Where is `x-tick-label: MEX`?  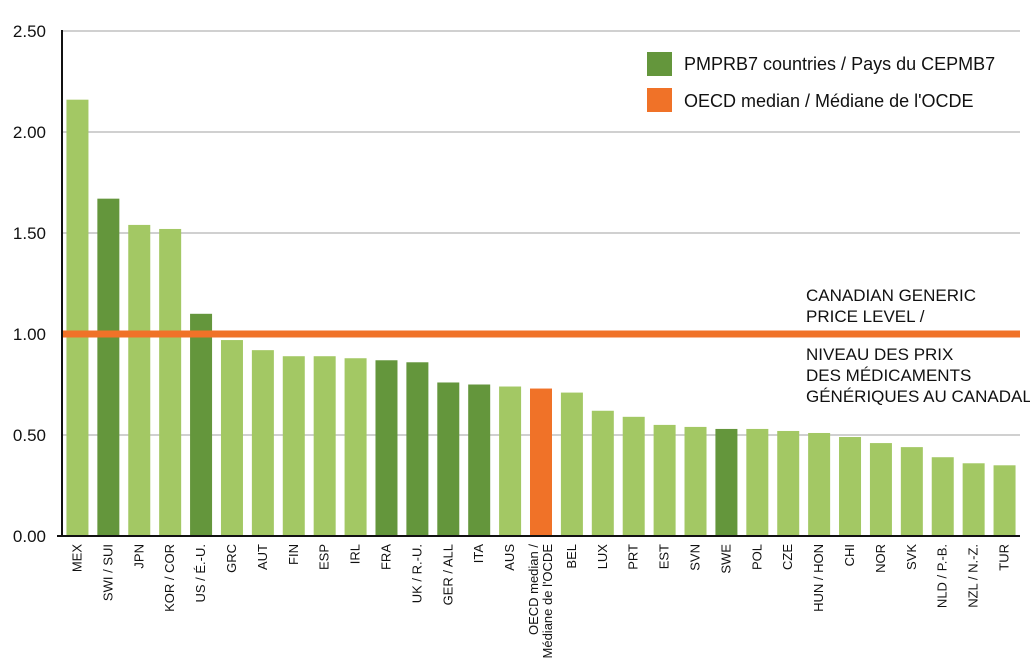
x-tick-label: MEX is located at coordinates (76, 558).